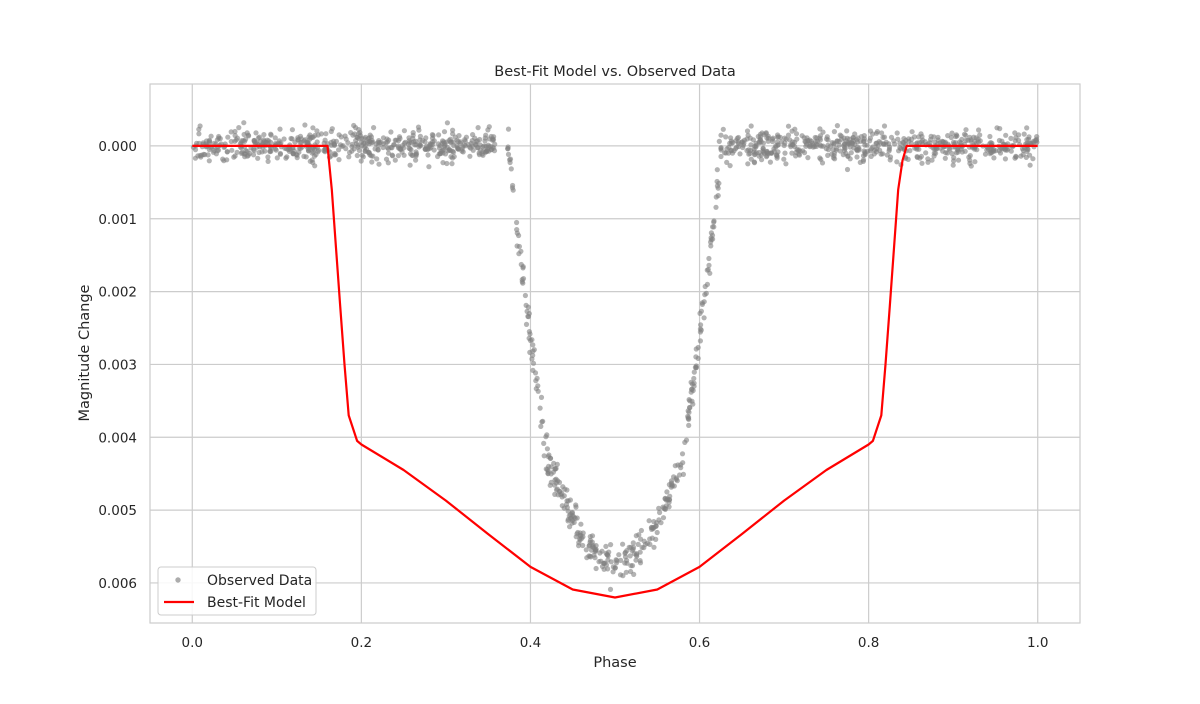  What do you see at coordinates (530, 643) in the screenshot?
I see `x-tick-label: 0.4` at bounding box center [530, 643].